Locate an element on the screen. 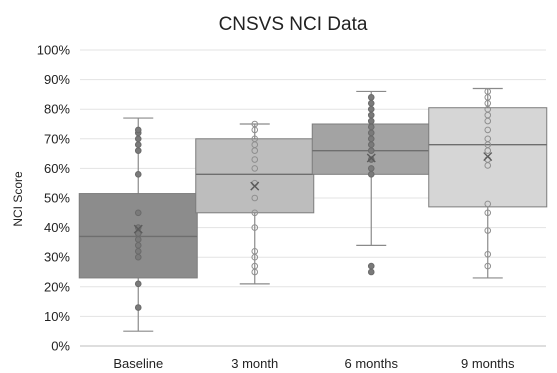  chart-title: CNSVS NCI Data is located at coordinates (293, 24).